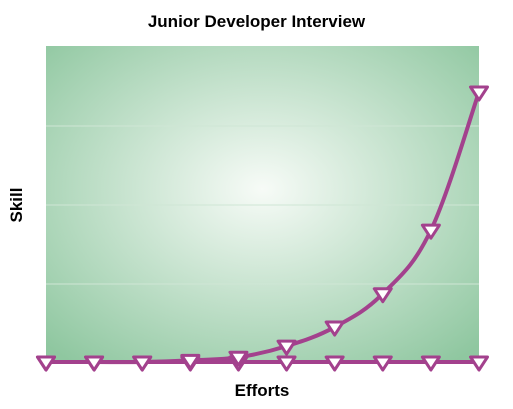 This screenshot has height=409, width=513. I want to click on x-axis-label: Efforts, so click(262, 390).